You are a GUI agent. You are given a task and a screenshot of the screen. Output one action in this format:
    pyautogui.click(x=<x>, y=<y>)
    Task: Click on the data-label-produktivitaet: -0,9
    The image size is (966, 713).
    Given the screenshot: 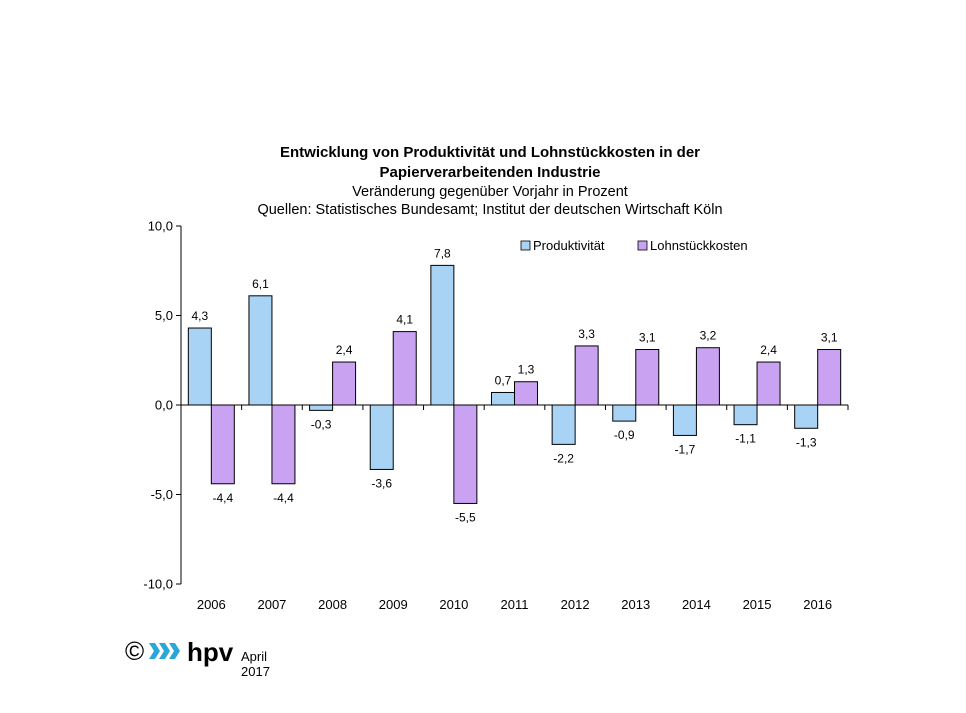 What is the action you would take?
    pyautogui.click(x=624, y=435)
    